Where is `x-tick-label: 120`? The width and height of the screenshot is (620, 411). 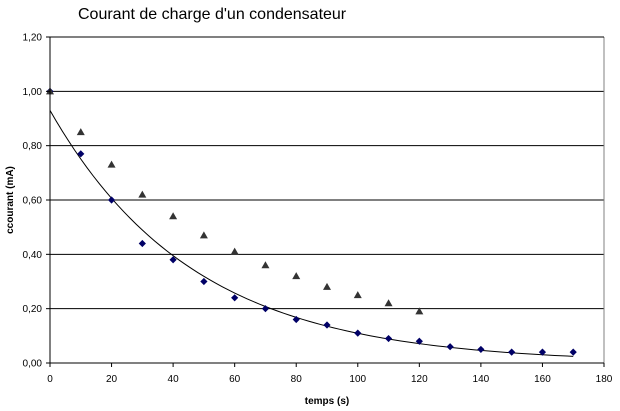 x-tick-label: 120 is located at coordinates (419, 379).